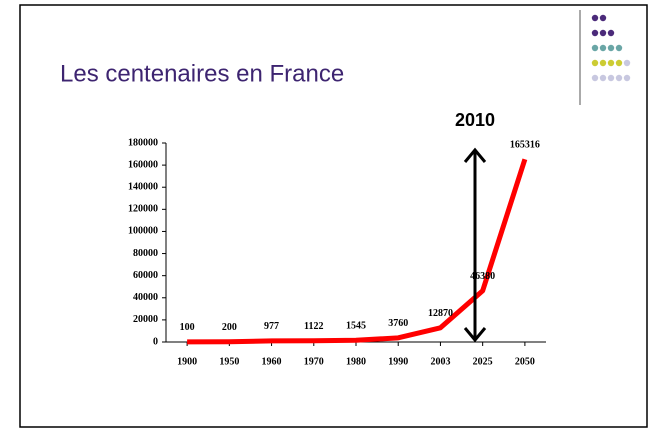 The height and width of the screenshot is (432, 652). I want to click on data-label: 12870, so click(440, 313).